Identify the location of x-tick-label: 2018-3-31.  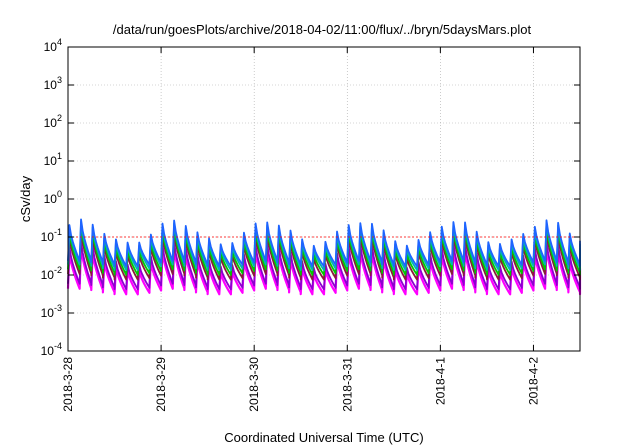
(347, 384).